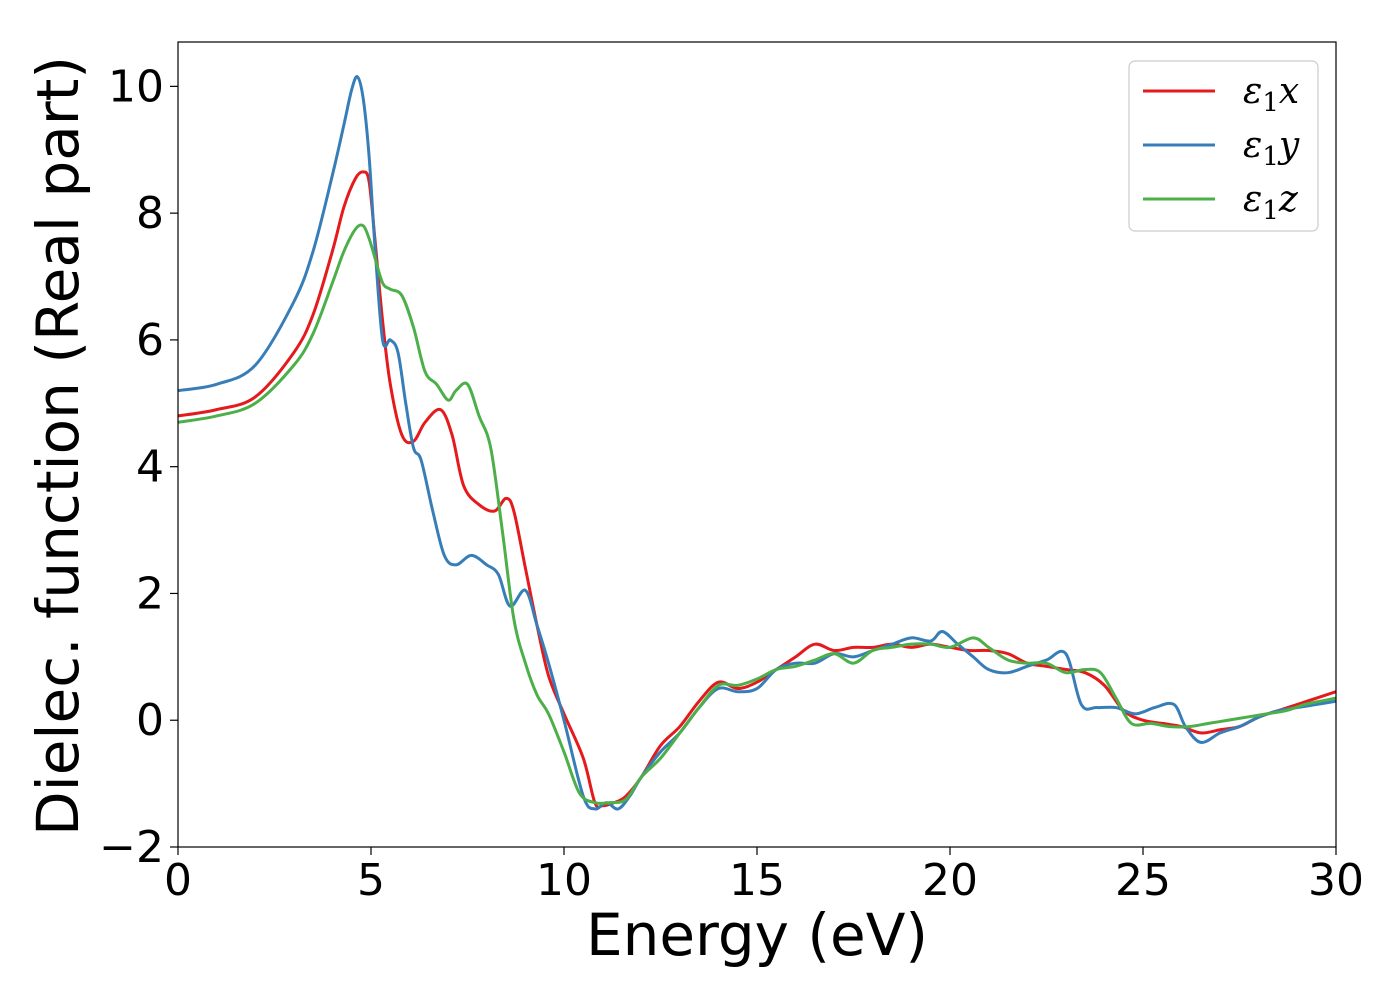 The height and width of the screenshot is (1005, 1400). What do you see at coordinates (150, 467) in the screenshot?
I see `y-tick-label: 4` at bounding box center [150, 467].